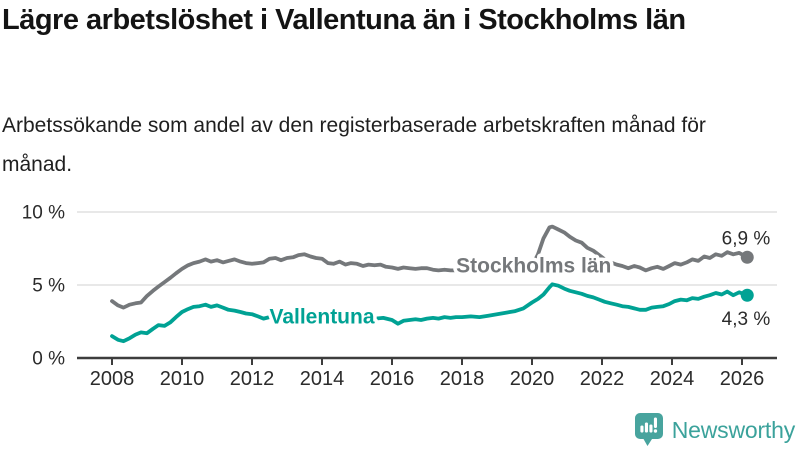  What do you see at coordinates (48, 359) in the screenshot?
I see `y-axis-tick-label: 0 %` at bounding box center [48, 359].